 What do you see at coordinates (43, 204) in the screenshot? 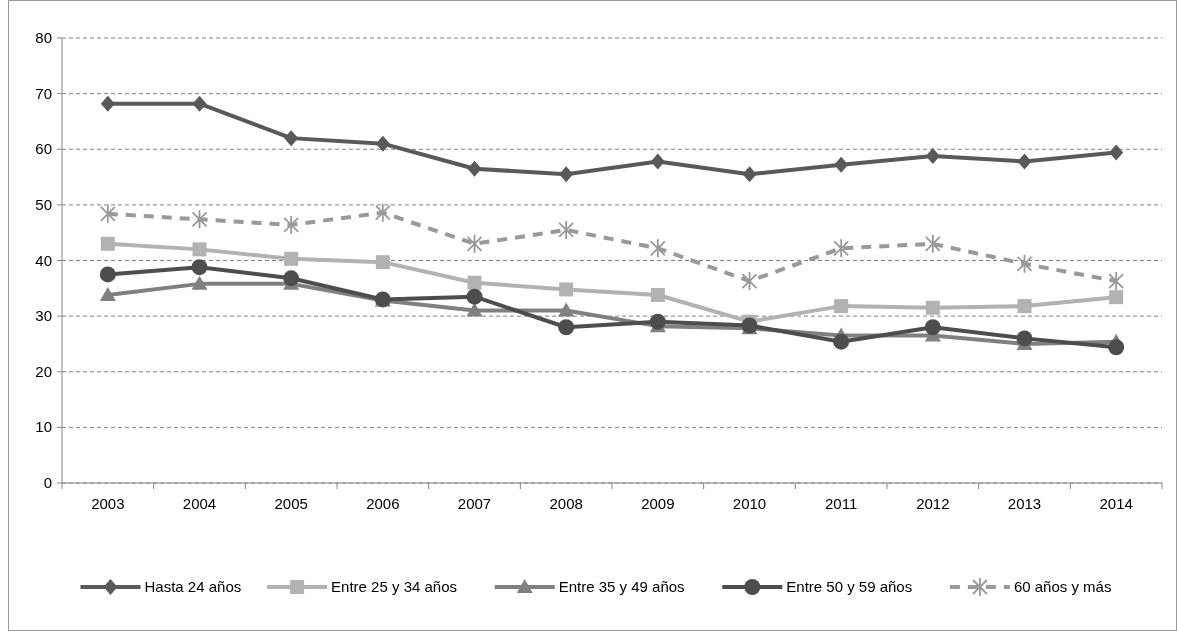
I see `y-tick-label: 50` at bounding box center [43, 204].